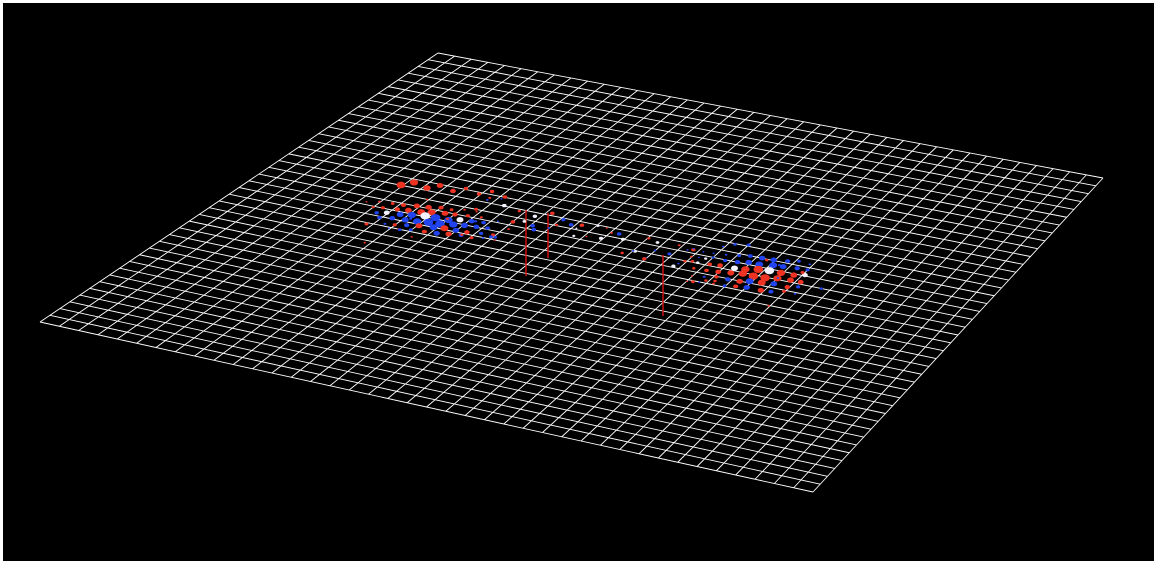 The height and width of the screenshot is (561, 1154). I want to click on particle-cloud, so click(593, 243).